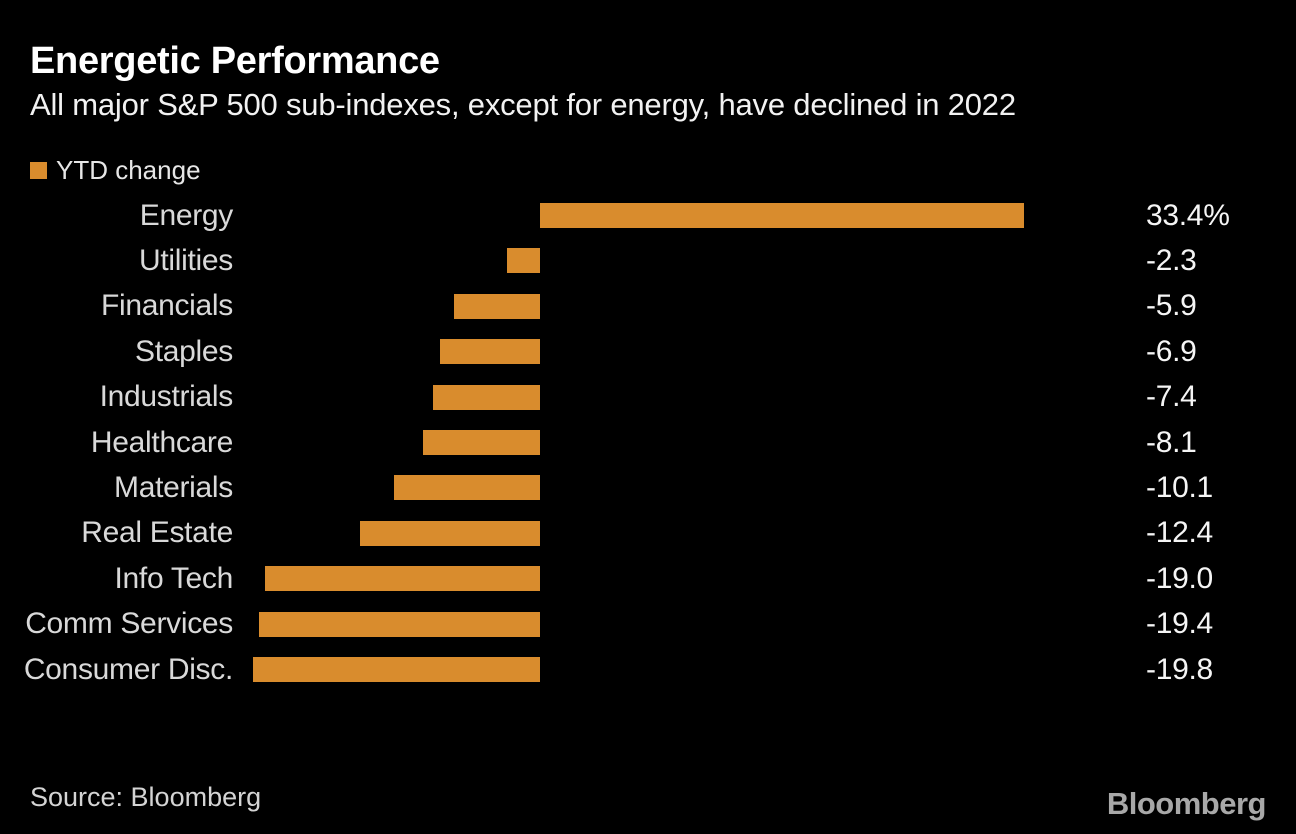 The width and height of the screenshot is (1296, 834). I want to click on value-label: -19.8, so click(1179, 669).